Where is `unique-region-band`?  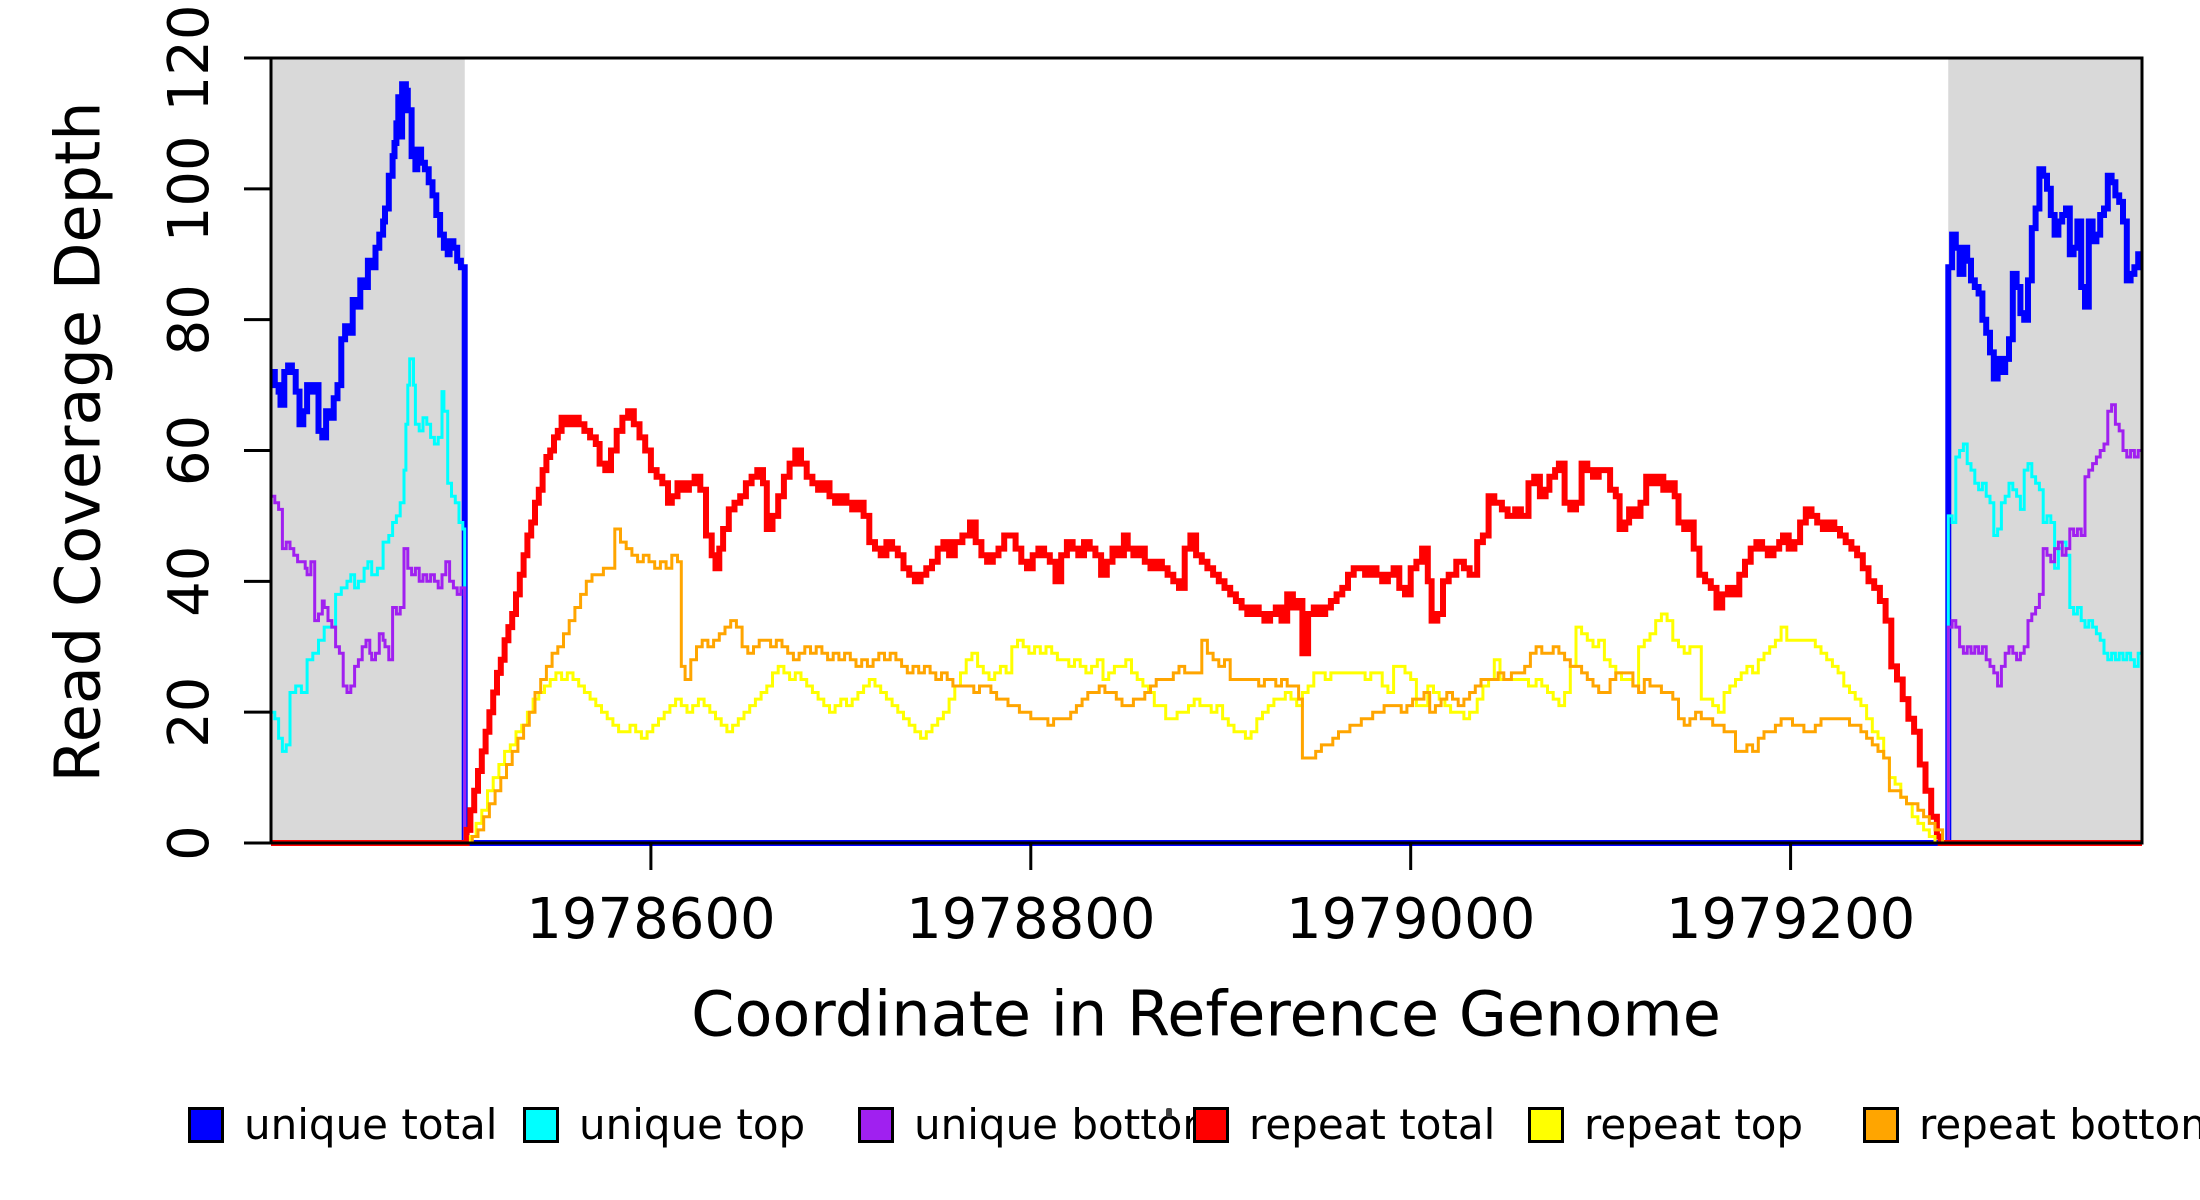
unique-region-band is located at coordinates (368, 450).